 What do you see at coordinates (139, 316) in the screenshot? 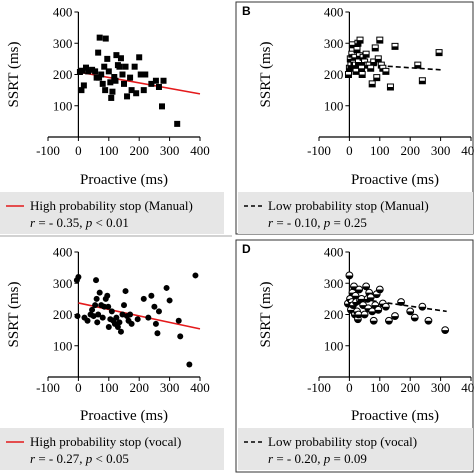
I see `trend-line` at bounding box center [139, 316].